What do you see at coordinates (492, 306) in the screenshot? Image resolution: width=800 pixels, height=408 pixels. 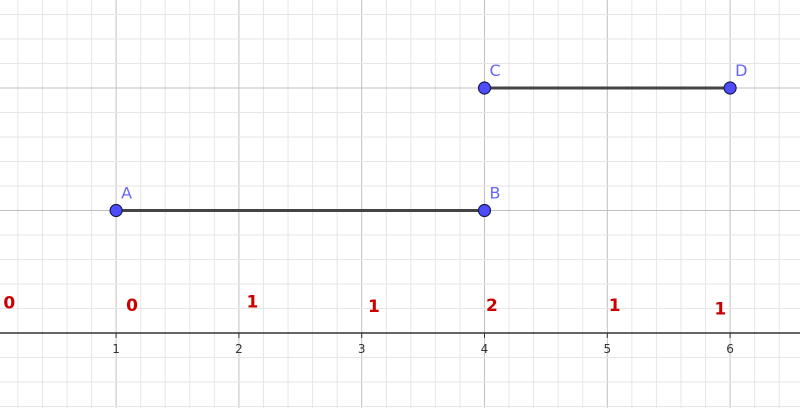 I see `red-value-label: 2` at bounding box center [492, 306].